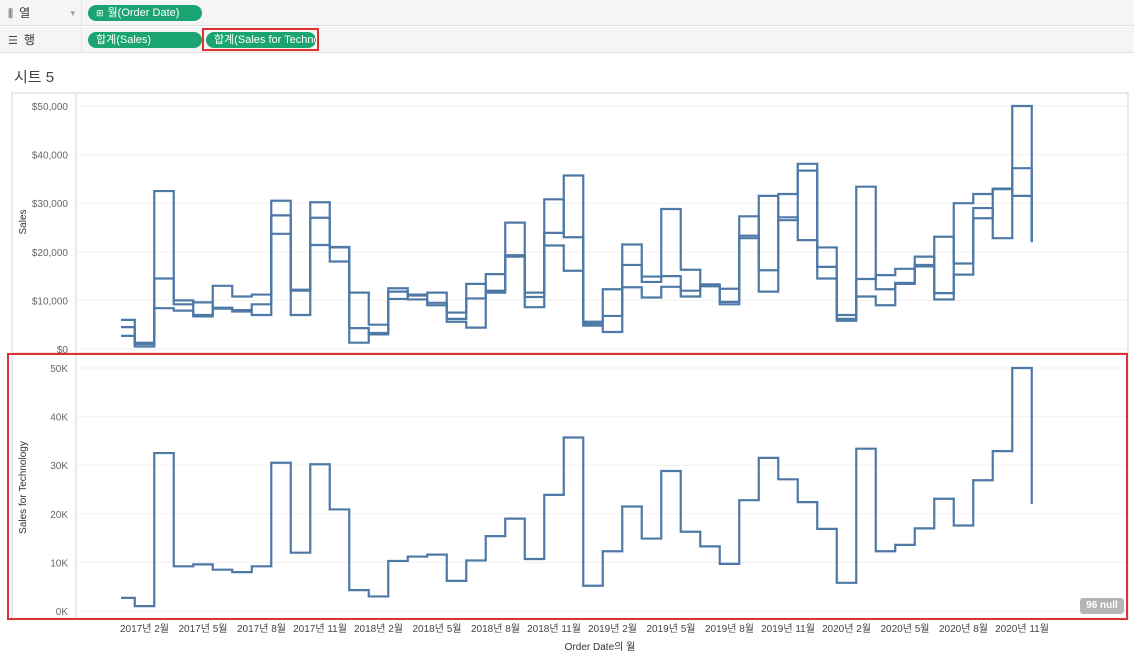  What do you see at coordinates (50, 156) in the screenshot?
I see `y-tick-label: $40,000` at bounding box center [50, 156].